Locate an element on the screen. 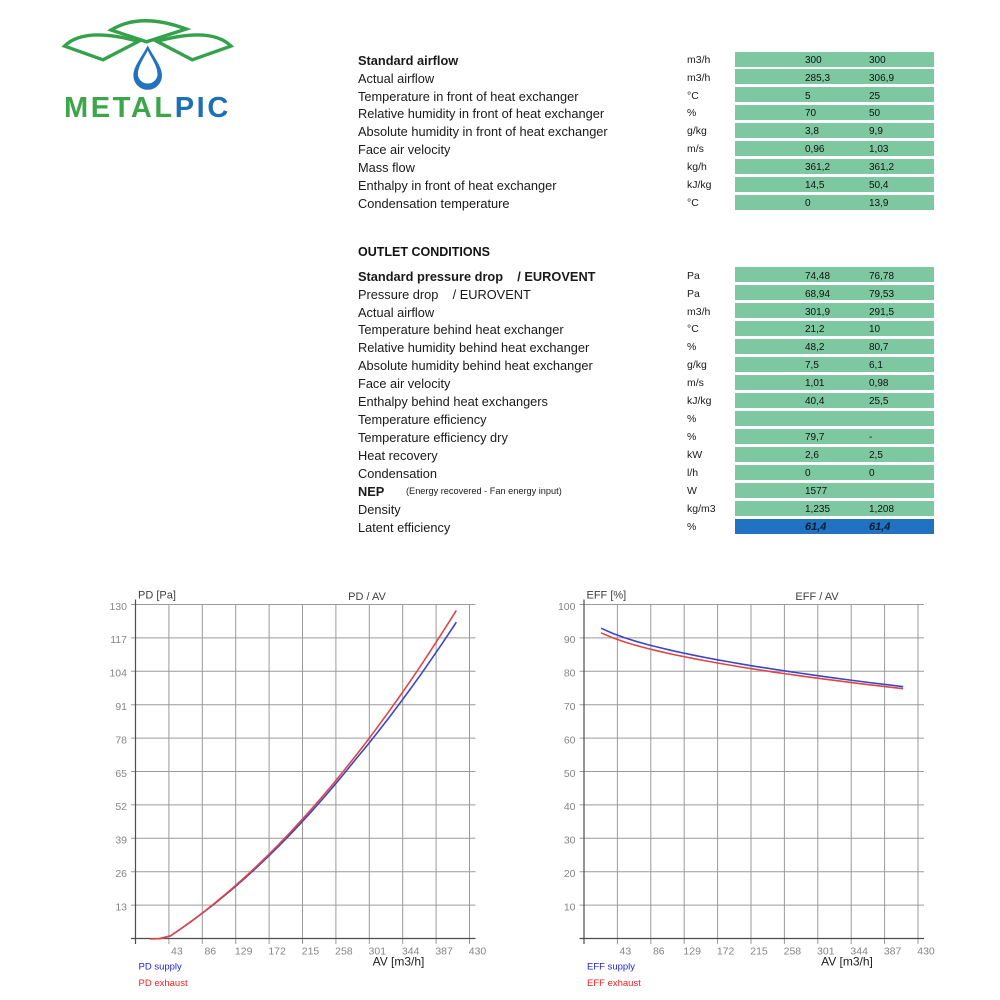 The width and height of the screenshot is (1000, 1000). svg-text: 78 is located at coordinates (121, 740).